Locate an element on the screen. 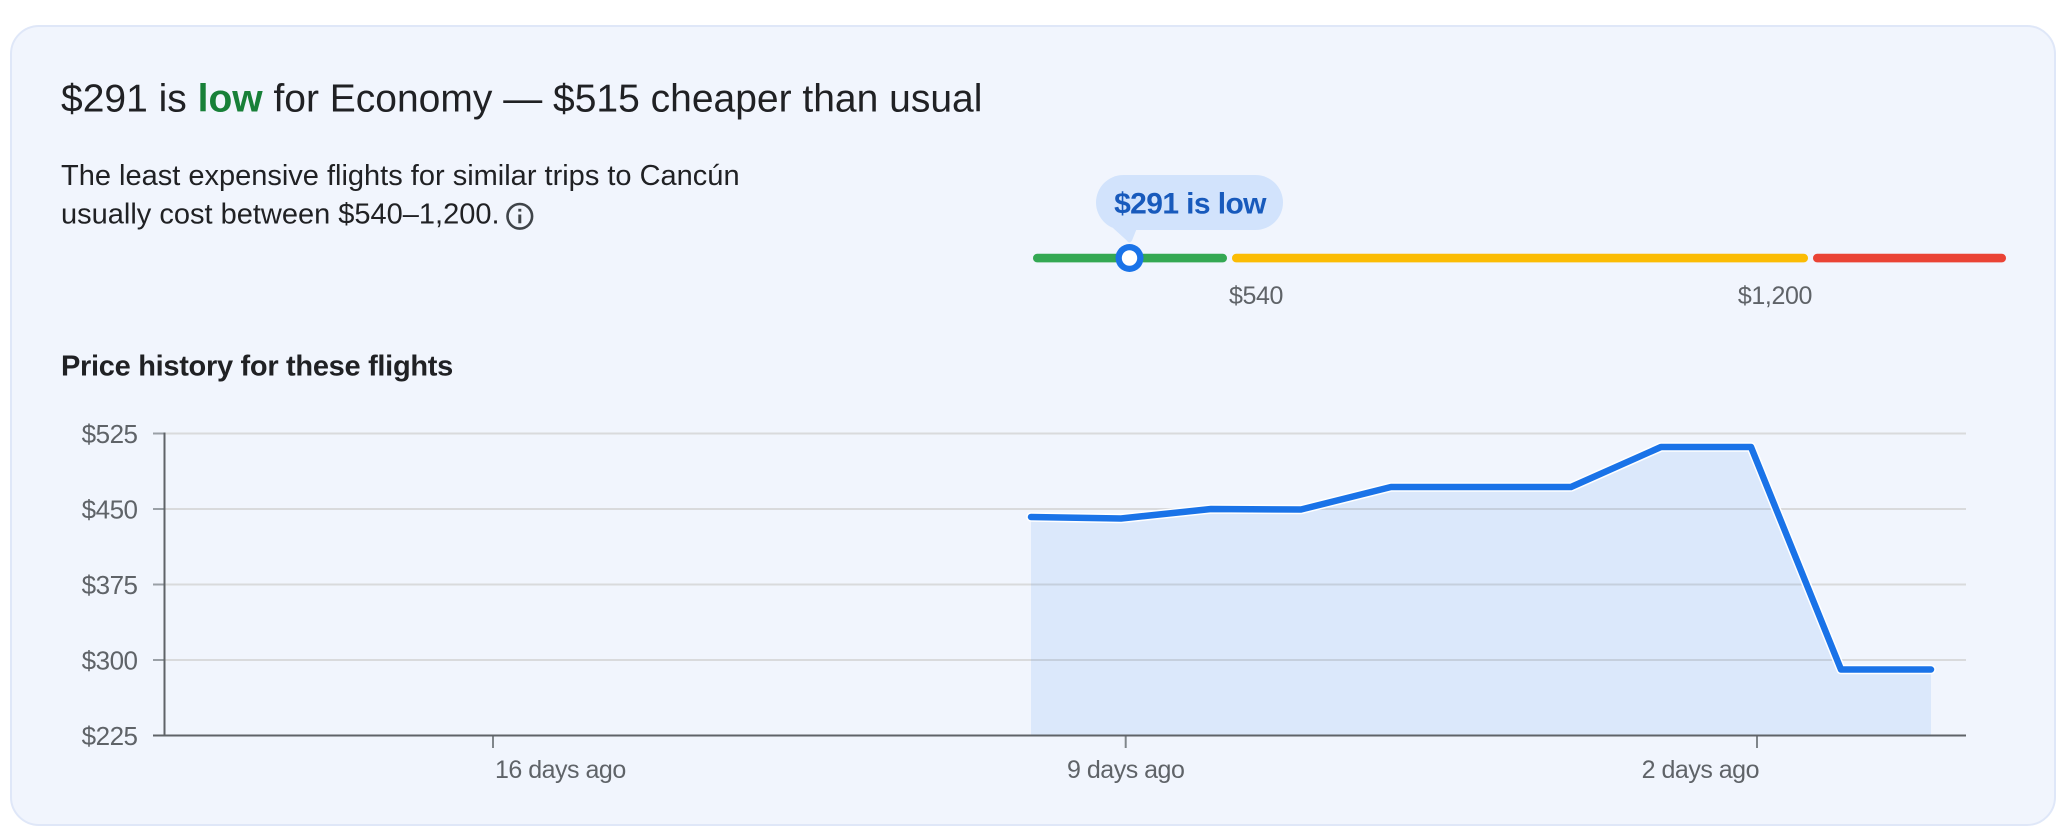 The width and height of the screenshot is (2066, 836). svg-text: $1,200 is located at coordinates (1775, 296).